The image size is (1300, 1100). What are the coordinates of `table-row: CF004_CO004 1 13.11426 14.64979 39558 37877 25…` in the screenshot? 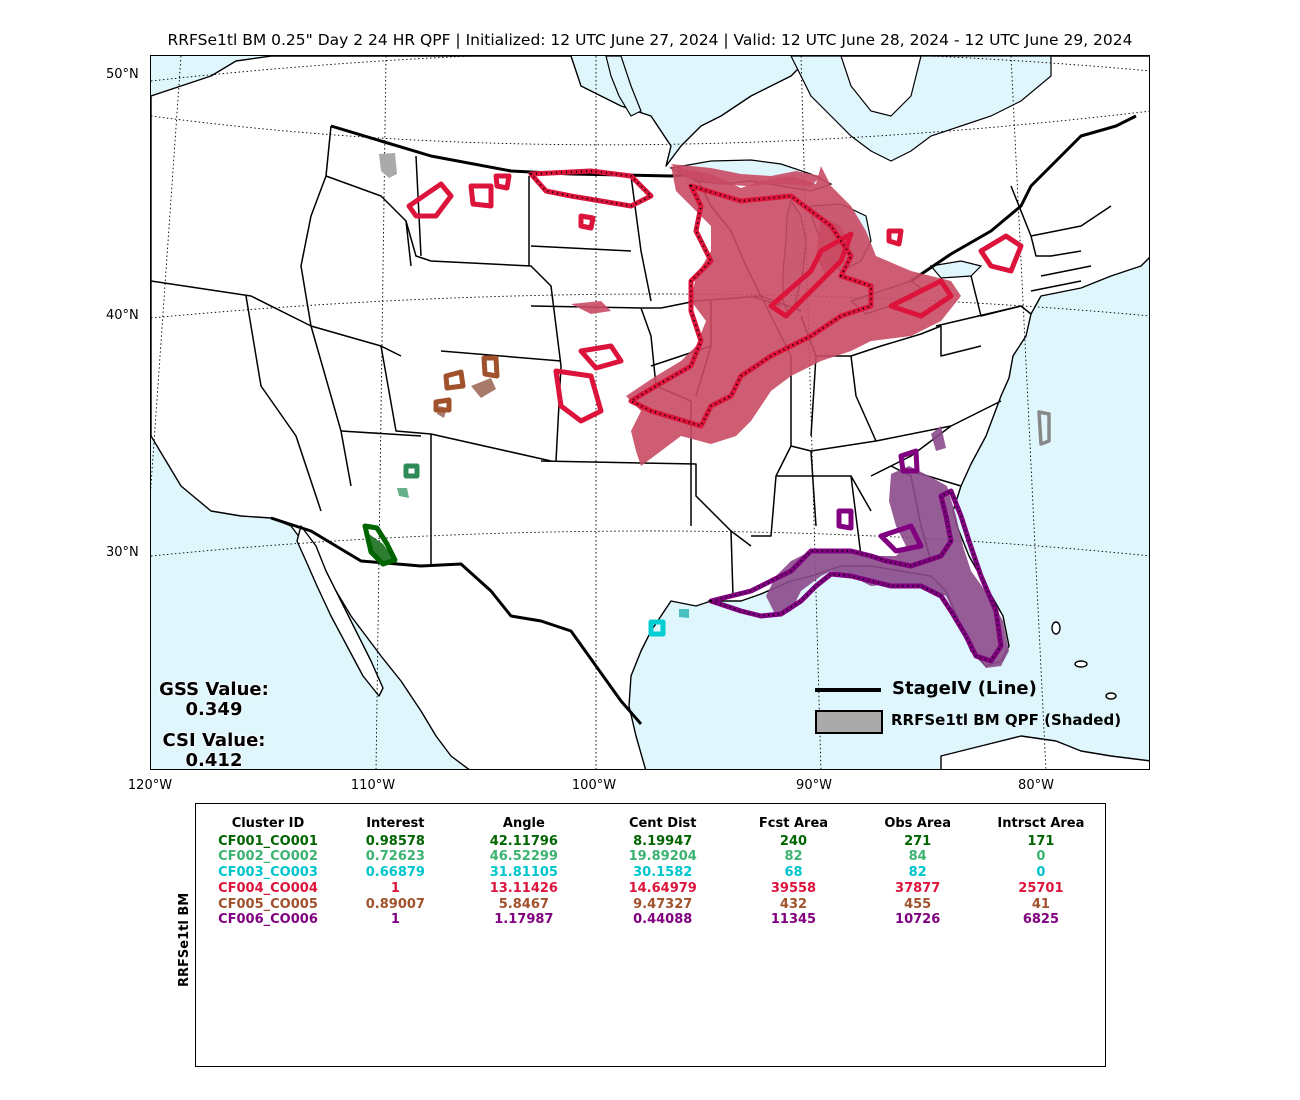 It's located at (650, 889).